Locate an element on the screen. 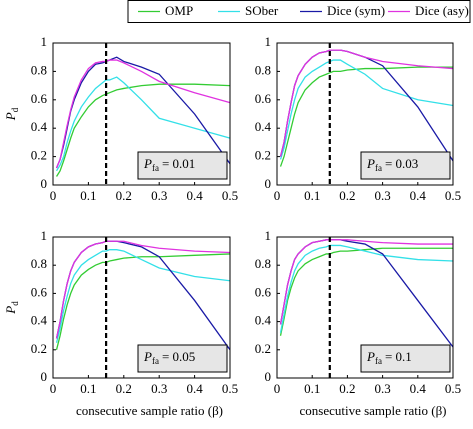 The height and width of the screenshot is (429, 473). annotation: Pfa = 0.1 is located at coordinates (389, 357).